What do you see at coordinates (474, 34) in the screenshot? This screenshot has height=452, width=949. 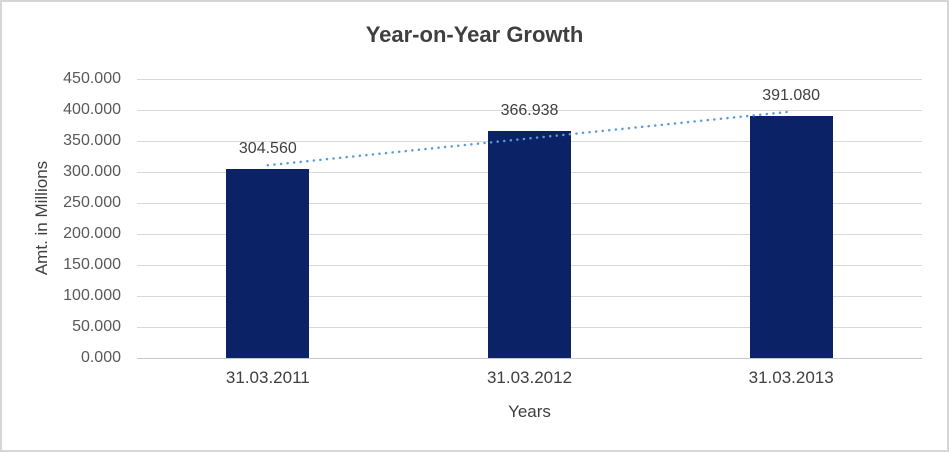 I see `chart-title: Year-on-Year Growth` at bounding box center [474, 34].